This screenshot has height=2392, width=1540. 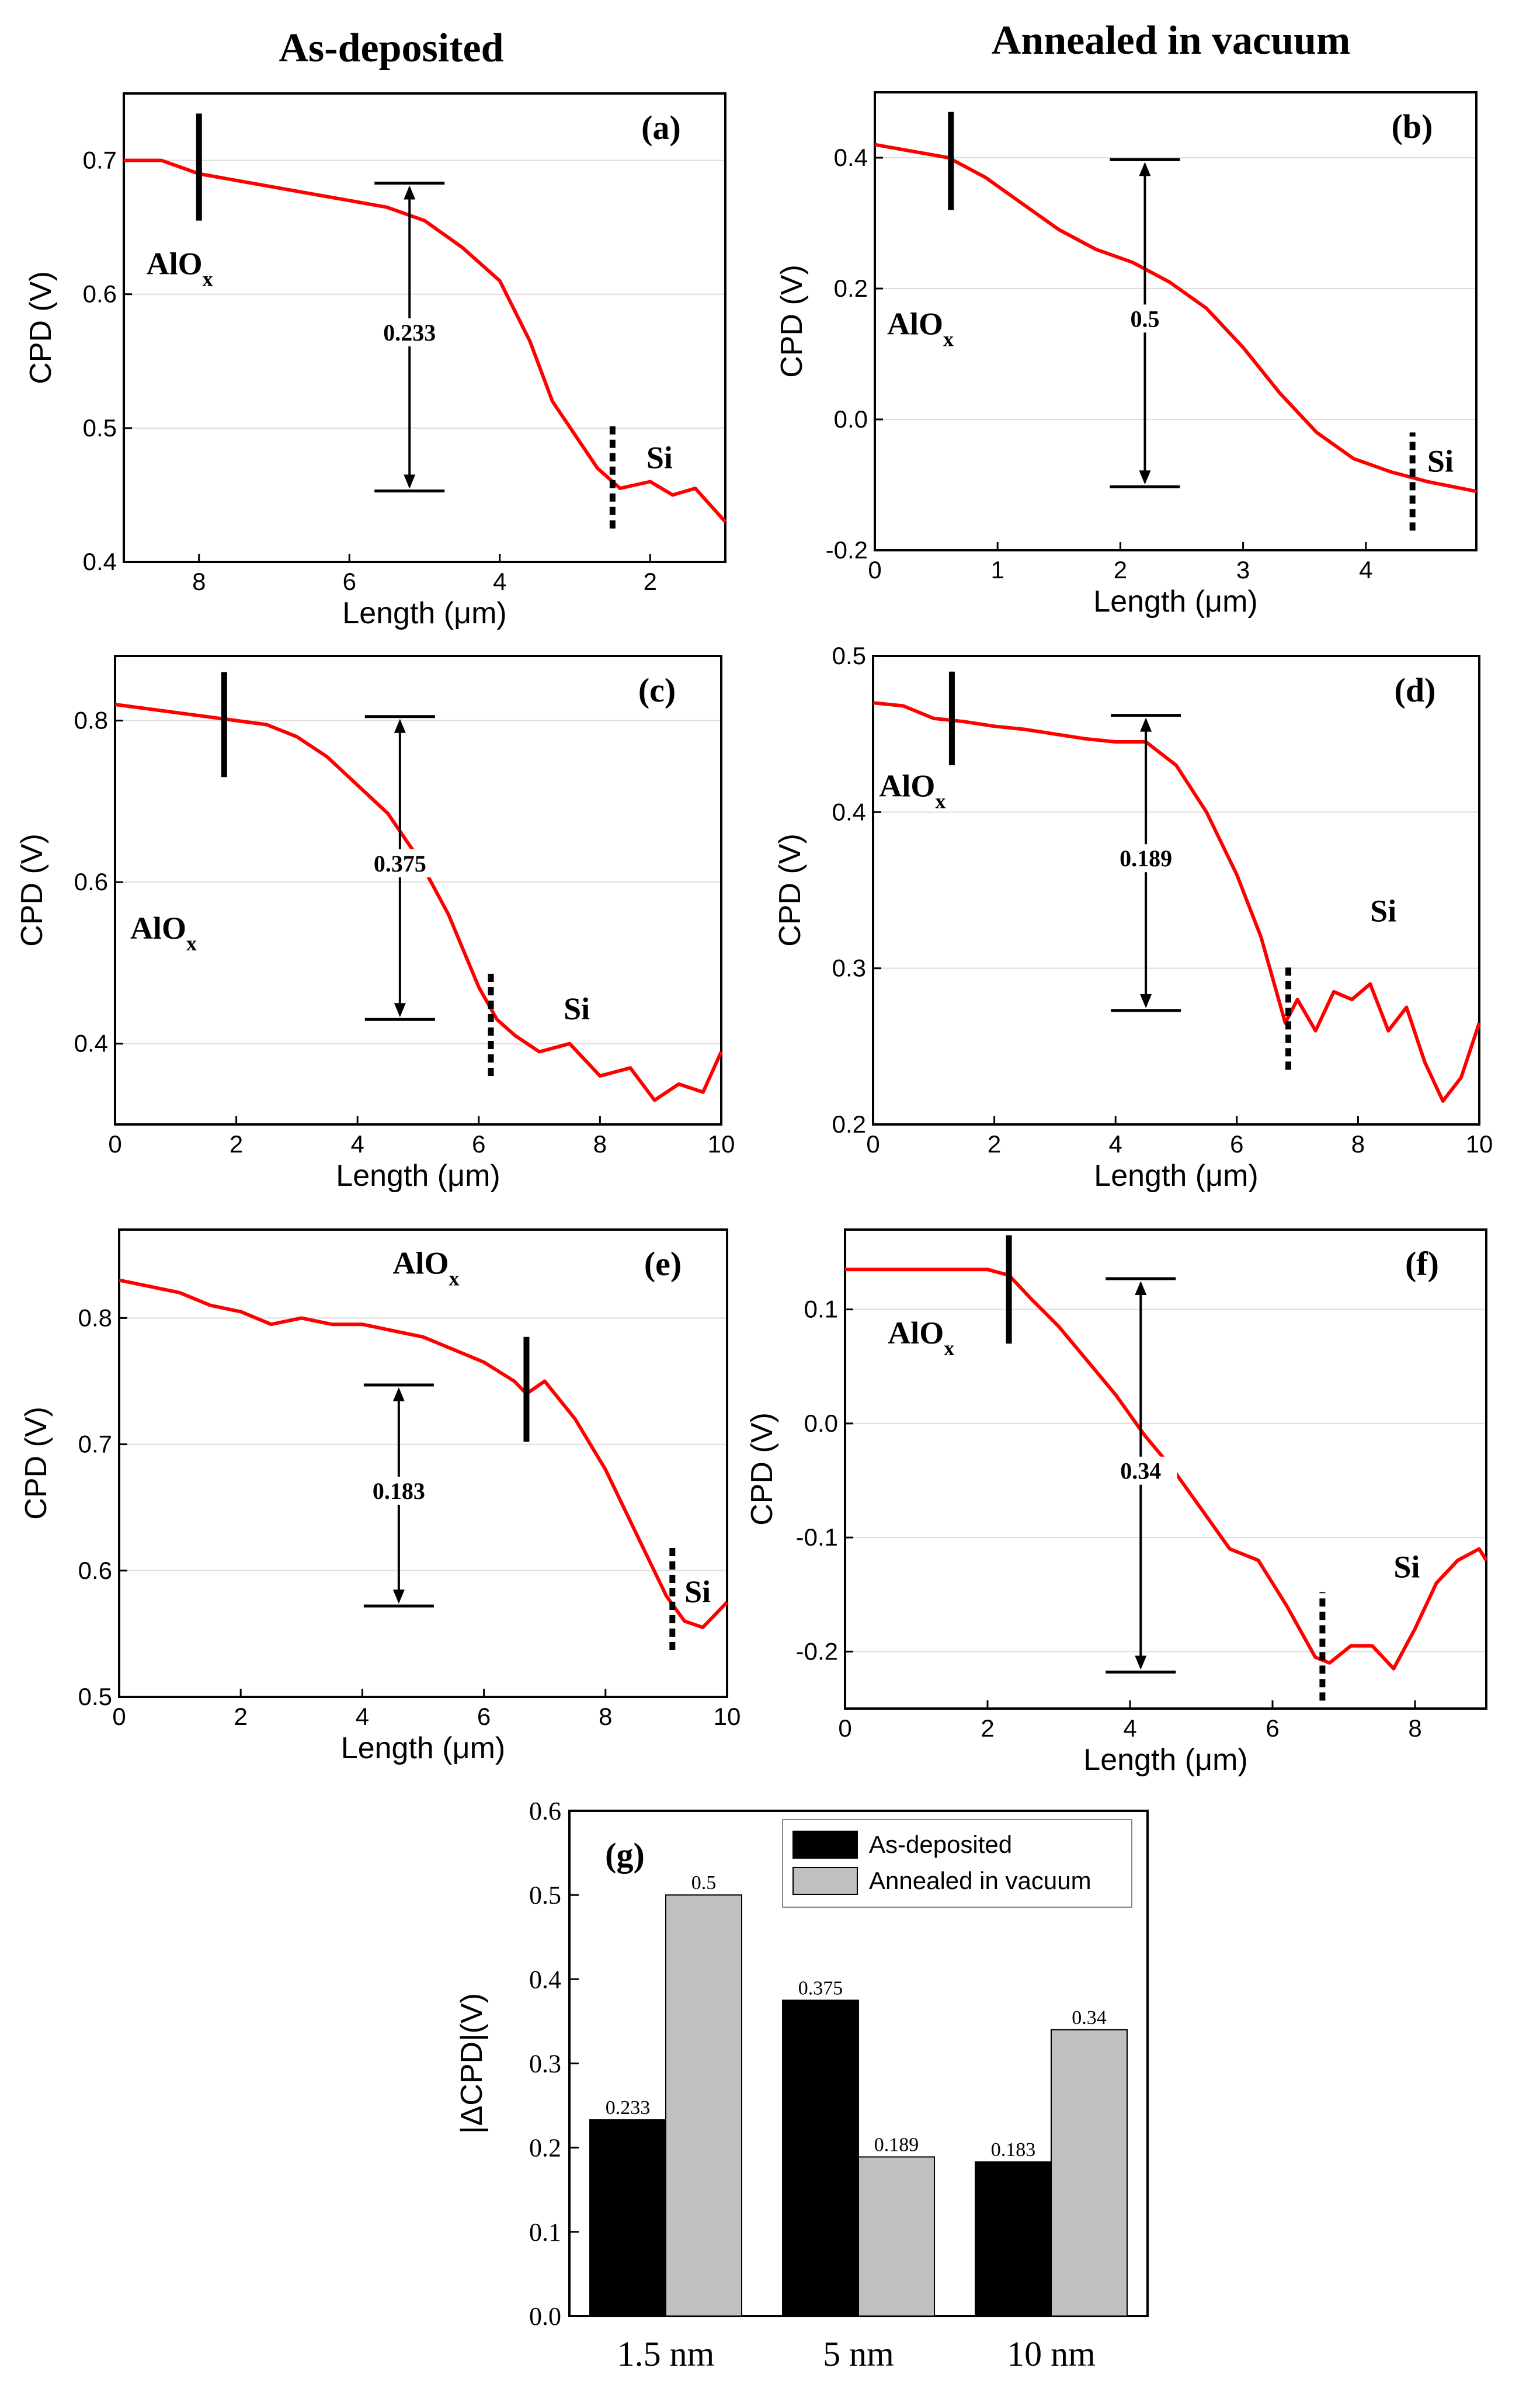 What do you see at coordinates (821, 1988) in the screenshot?
I see `bar-value-label: 0.375` at bounding box center [821, 1988].